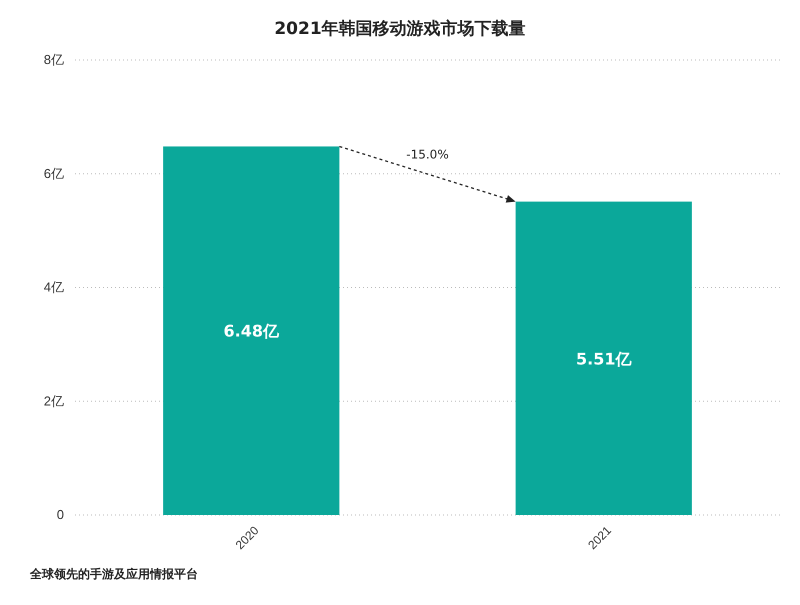 This screenshot has height=605, width=800. Describe the element at coordinates (54, 60) in the screenshot. I see `y-tick-label: 8亿` at that location.